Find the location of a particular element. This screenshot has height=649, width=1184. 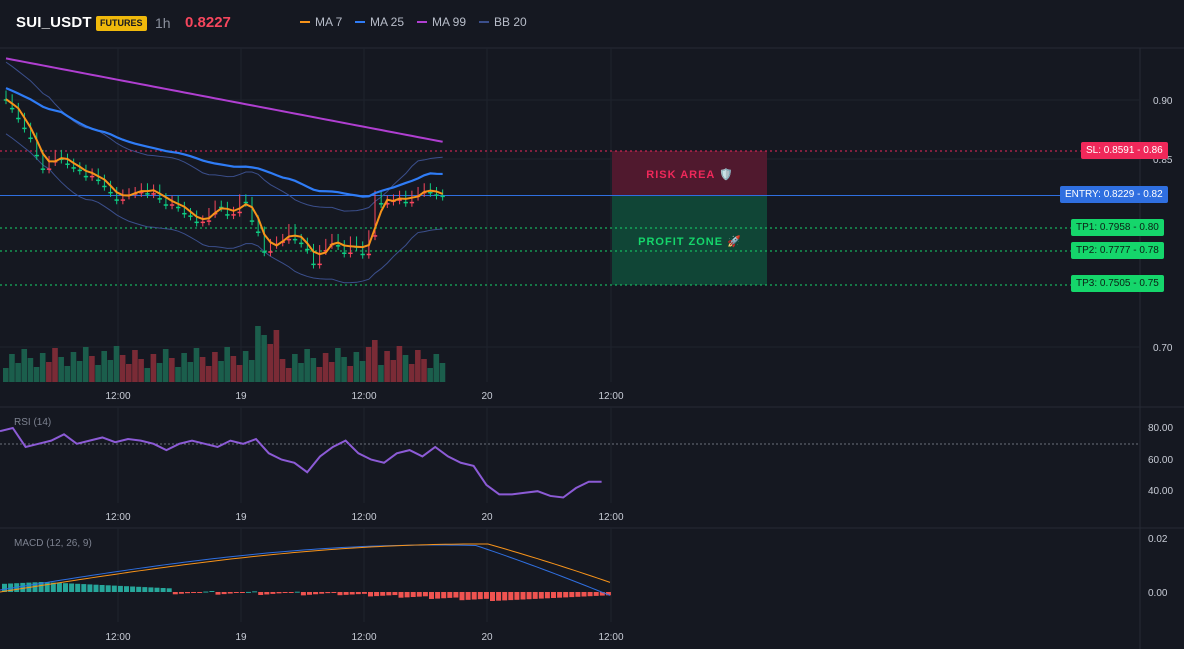

entry-tag: ENTRY: 0.8229 - 0.82 is located at coordinates (1114, 194).